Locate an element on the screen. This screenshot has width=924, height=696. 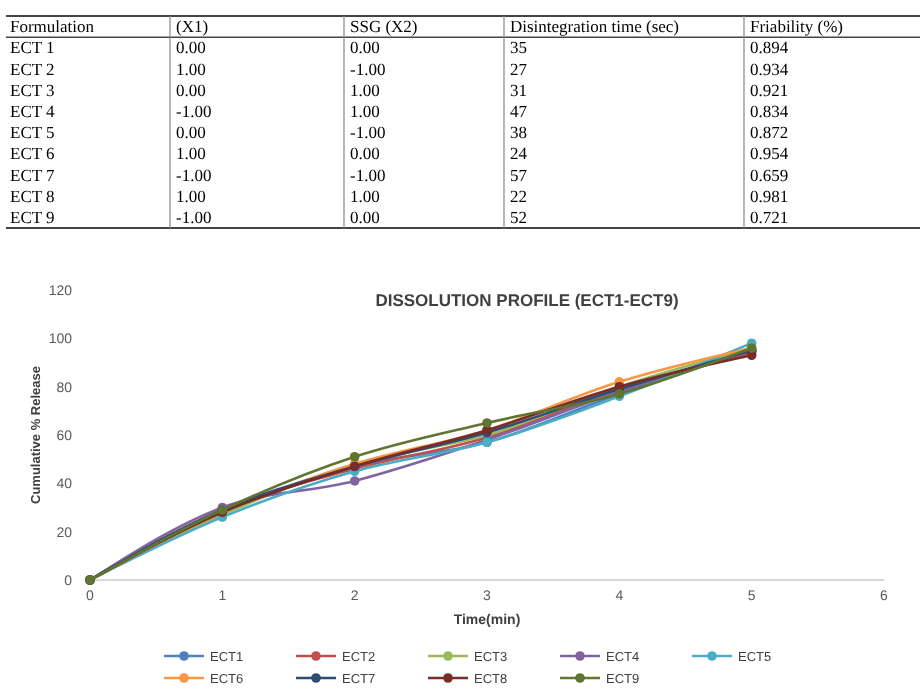
x-tick-label: SSG (X2) is located at coordinates (384, 26).